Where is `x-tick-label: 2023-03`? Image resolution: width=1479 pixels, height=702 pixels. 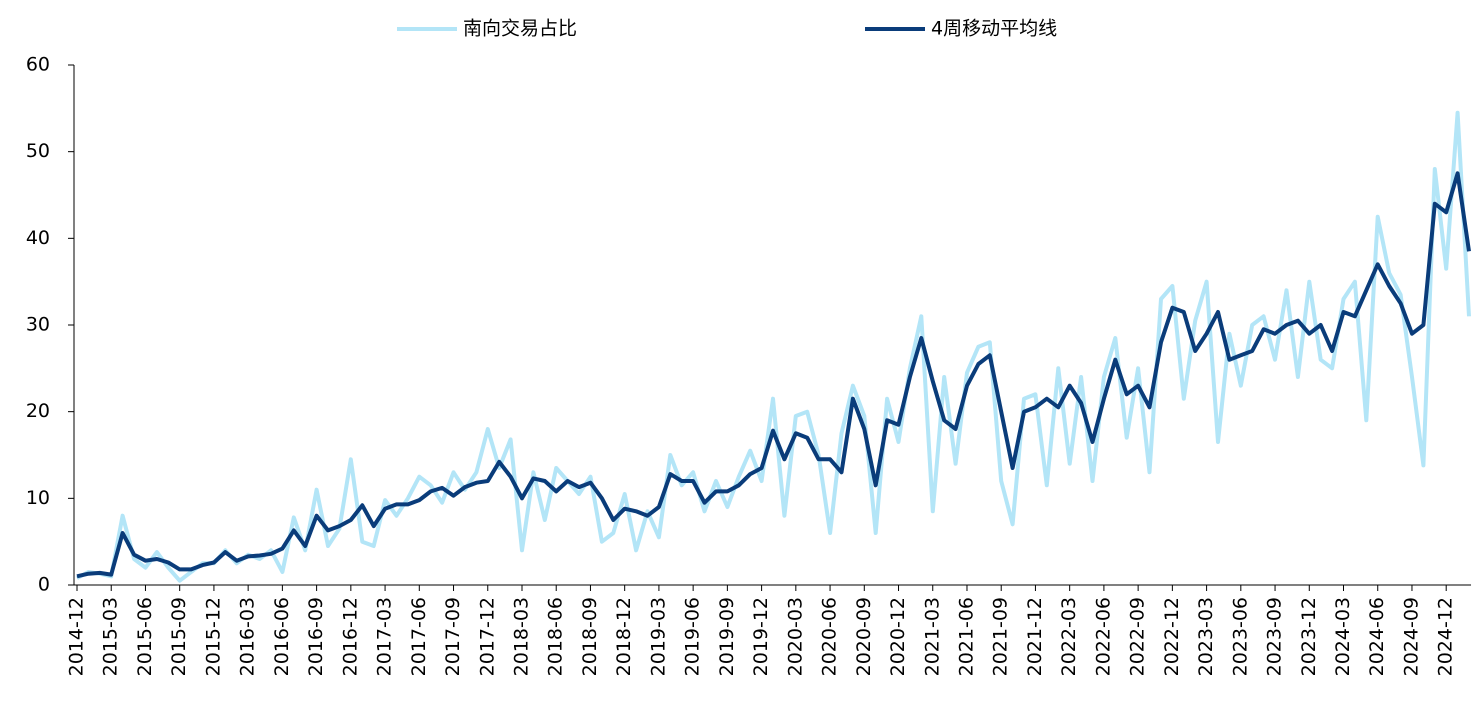
x-tick-label: 2023-03 is located at coordinates (1206, 636).